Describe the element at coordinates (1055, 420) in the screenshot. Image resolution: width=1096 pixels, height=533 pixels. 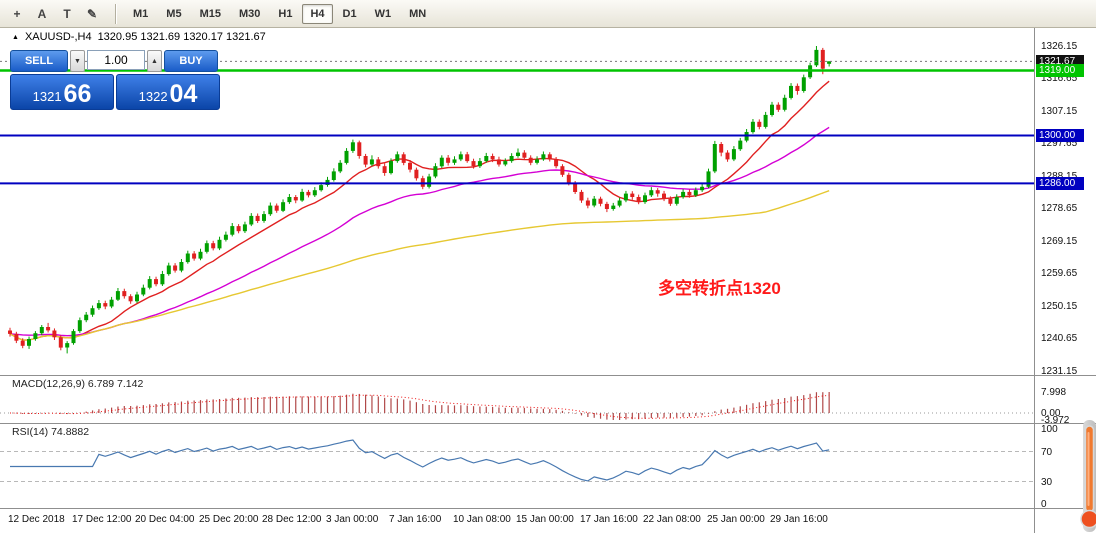
I see `macd-axis-label: -3.972` at that location.